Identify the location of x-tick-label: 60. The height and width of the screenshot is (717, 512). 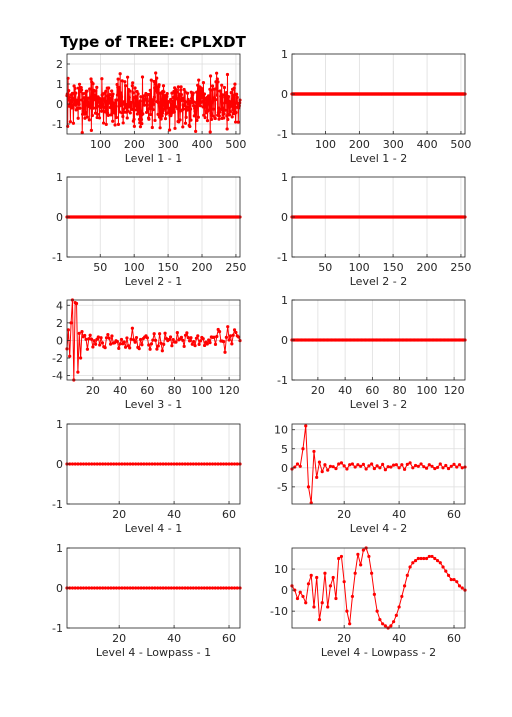
(454, 514).